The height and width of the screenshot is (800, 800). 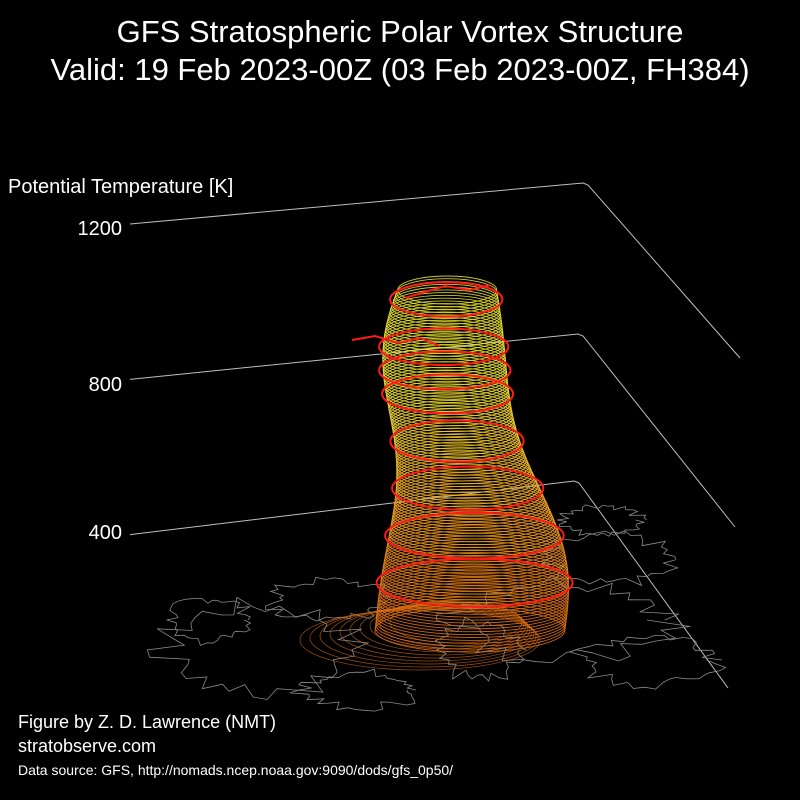 I want to click on z-tick-label: 1200, so click(x=100, y=229).